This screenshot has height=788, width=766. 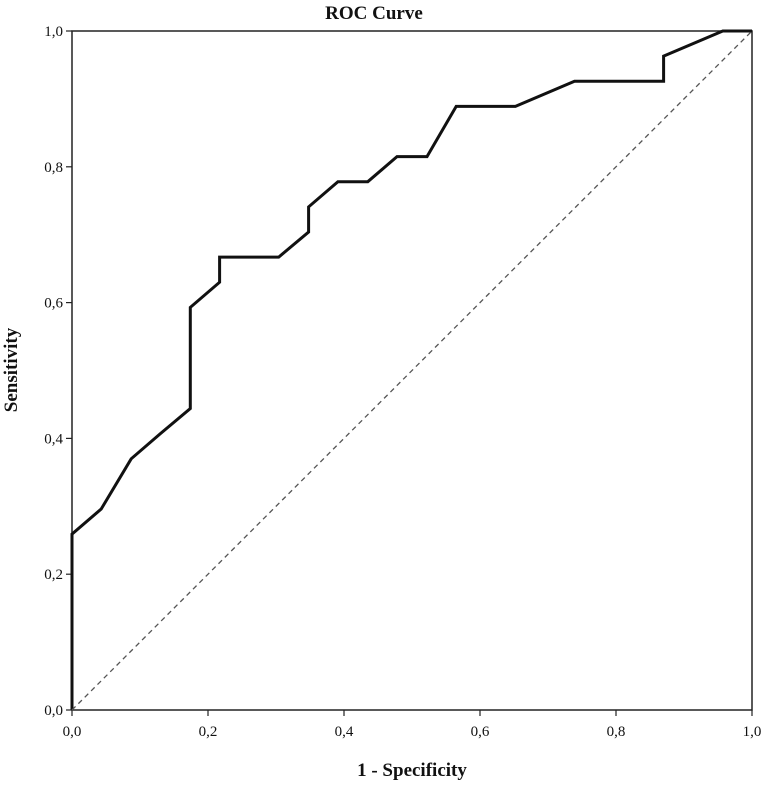 What do you see at coordinates (11, 369) in the screenshot?
I see `y-axis-title: Sensitivity` at bounding box center [11, 369].